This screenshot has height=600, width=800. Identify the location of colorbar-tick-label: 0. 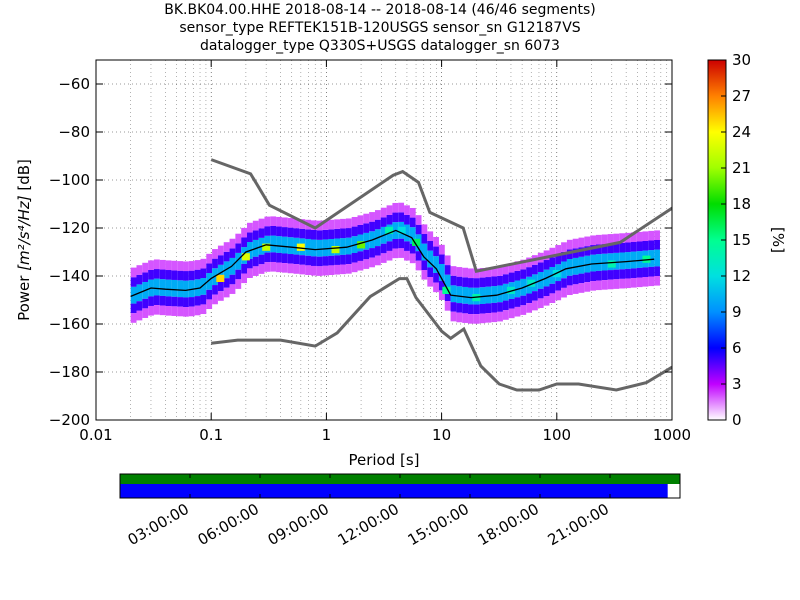
(737, 420).